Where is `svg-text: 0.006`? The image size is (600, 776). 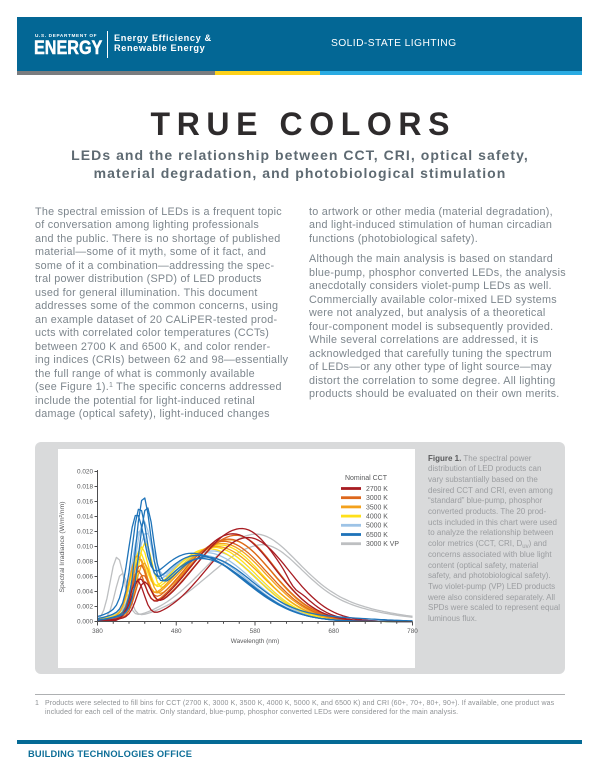
svg-text: 0.006 is located at coordinates (85, 577).